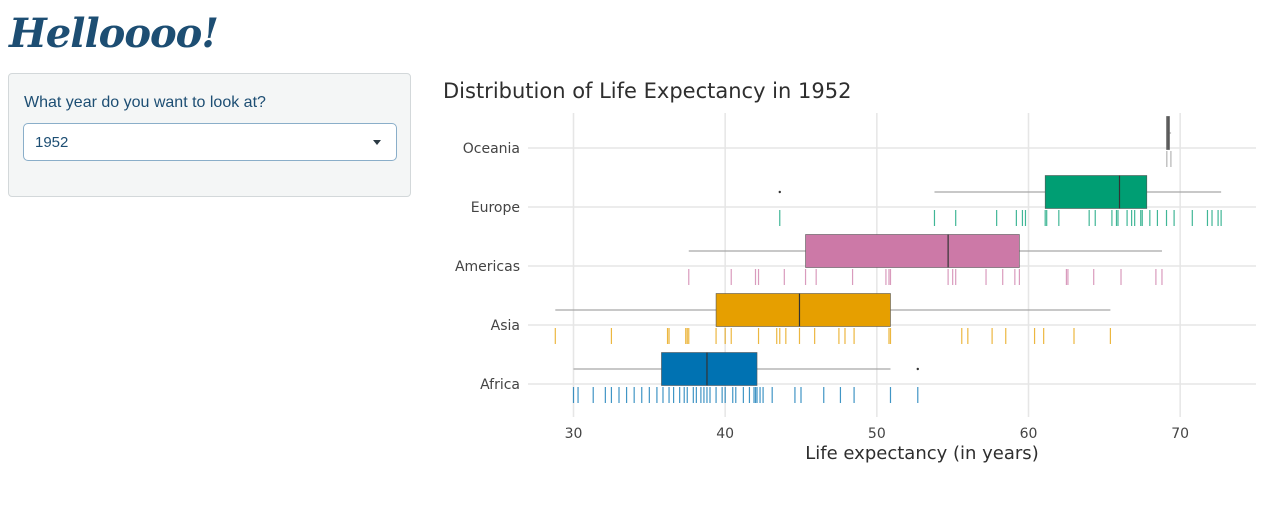  Describe the element at coordinates (210, 142) in the screenshot. I see `year-select: 1952` at that location.